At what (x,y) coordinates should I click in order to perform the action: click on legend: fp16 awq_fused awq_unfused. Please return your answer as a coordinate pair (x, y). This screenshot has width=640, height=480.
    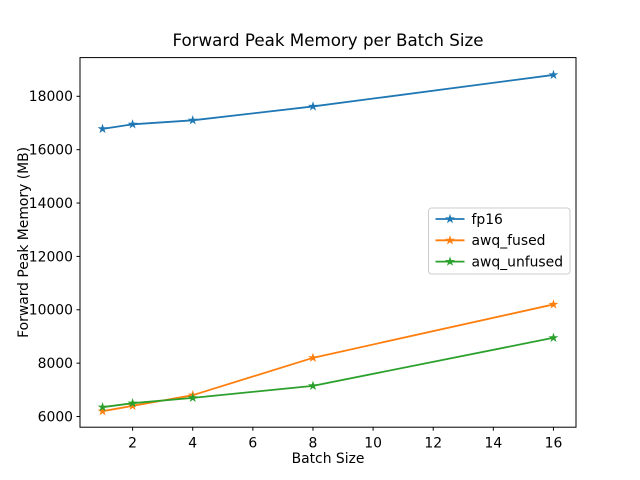
    Looking at the image, I should click on (499, 241).